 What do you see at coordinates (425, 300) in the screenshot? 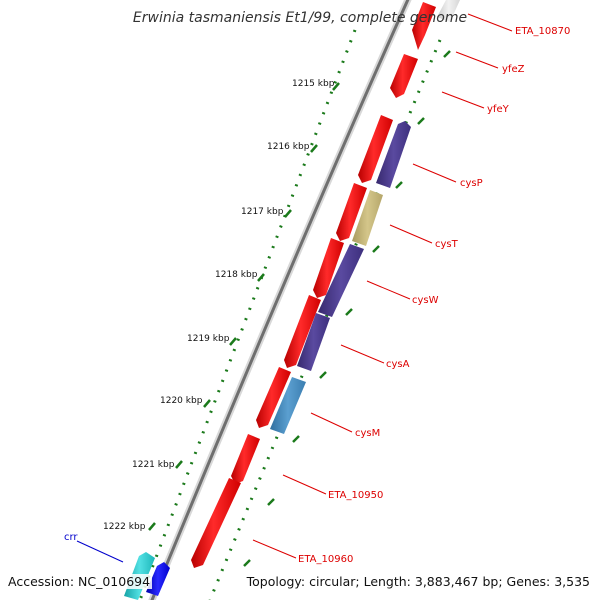
I see `gene-label-cysw: cysW` at bounding box center [425, 300].